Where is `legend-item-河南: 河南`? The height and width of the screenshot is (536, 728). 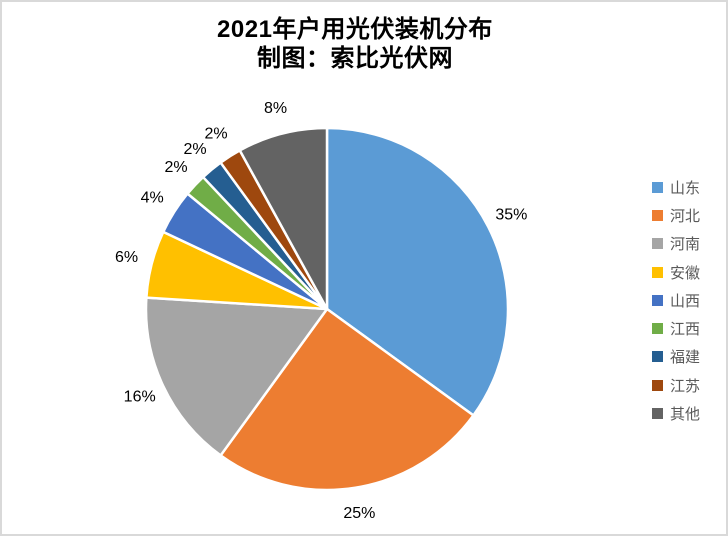 legend-item-河南: 河南 is located at coordinates (676, 244).